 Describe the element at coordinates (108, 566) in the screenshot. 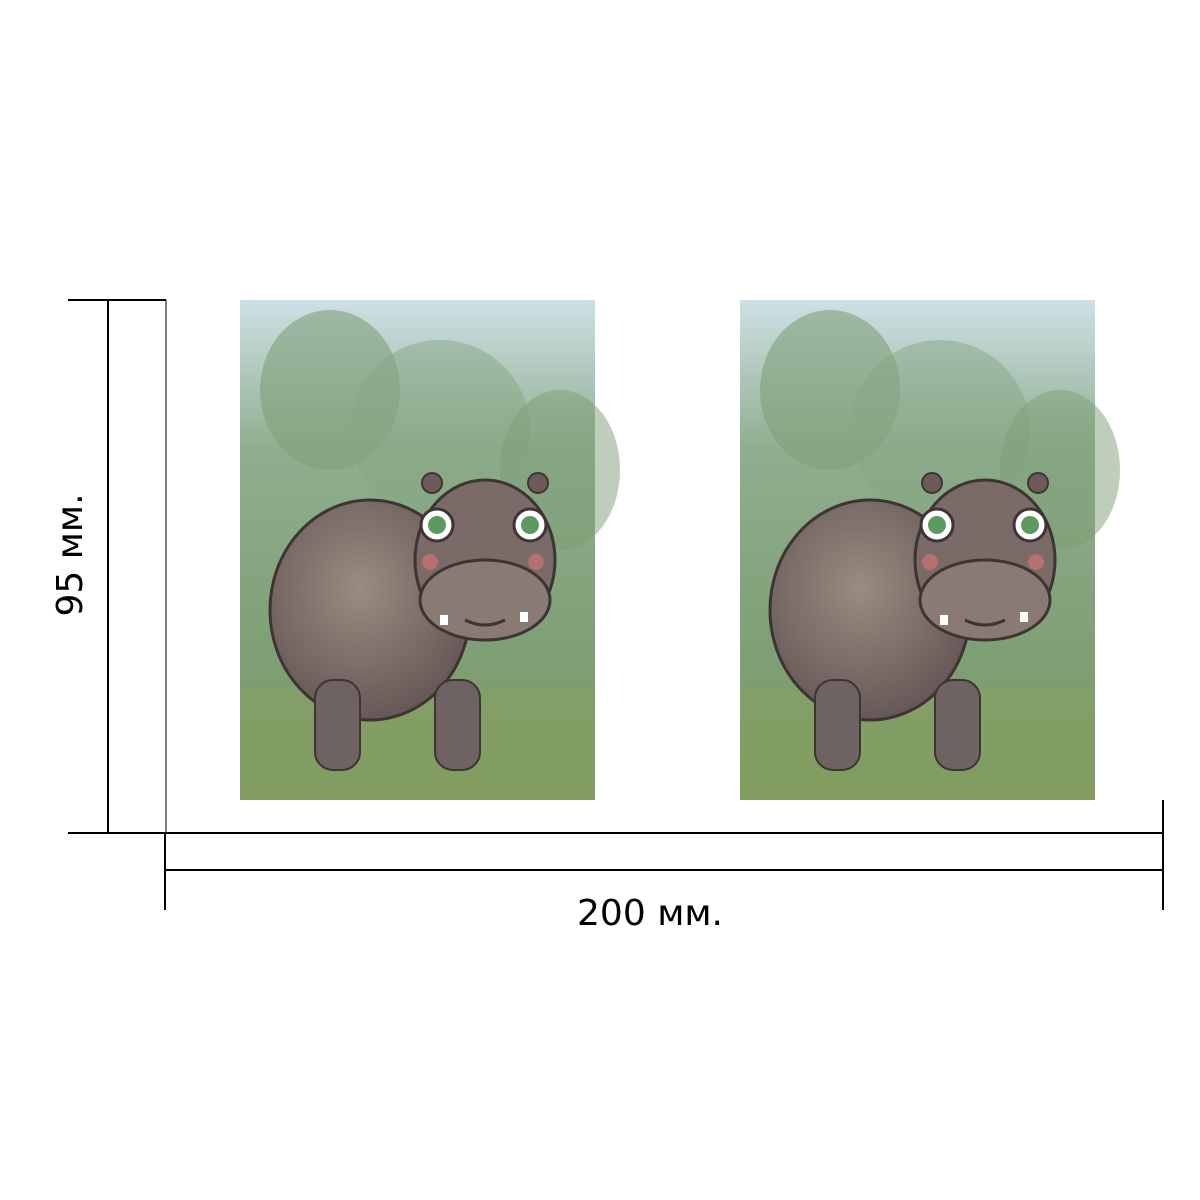

I see `height-dimension: 95 мм.` at that location.